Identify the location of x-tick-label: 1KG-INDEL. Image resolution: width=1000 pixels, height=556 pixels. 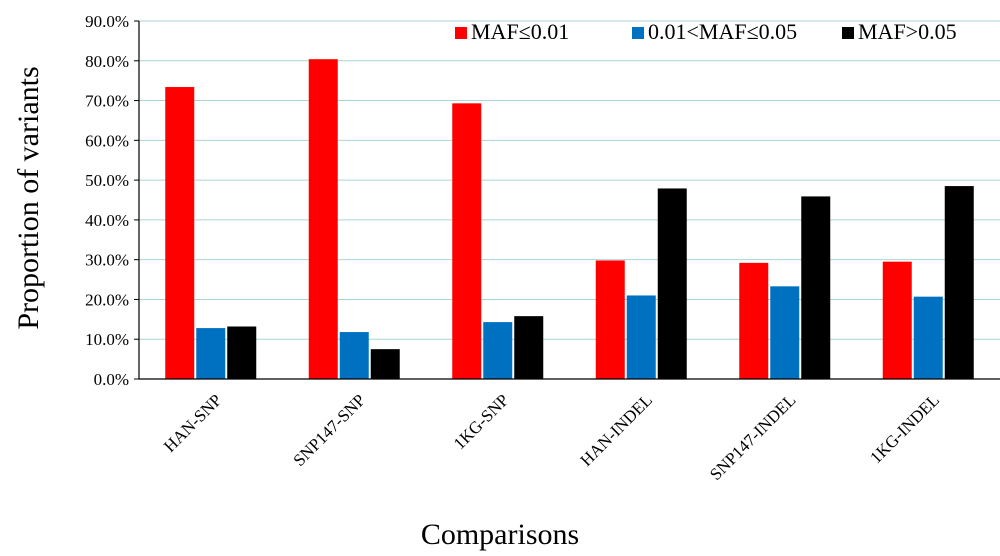
(904, 428).